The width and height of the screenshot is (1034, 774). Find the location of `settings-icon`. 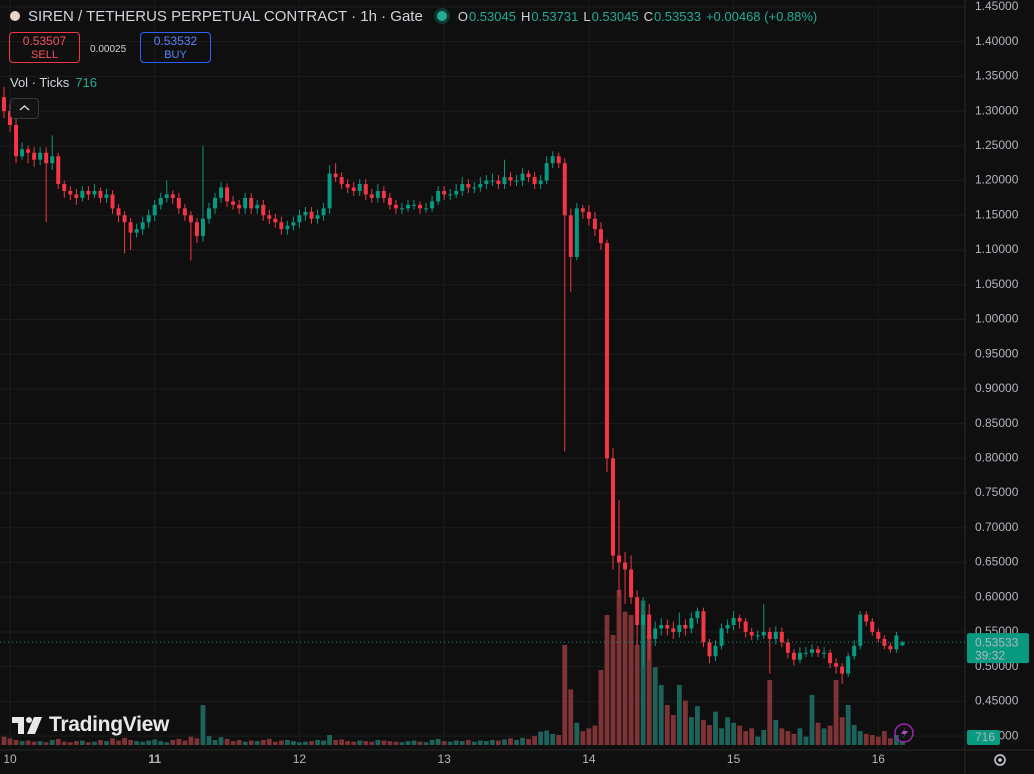

settings-icon is located at coordinates (1000, 760).